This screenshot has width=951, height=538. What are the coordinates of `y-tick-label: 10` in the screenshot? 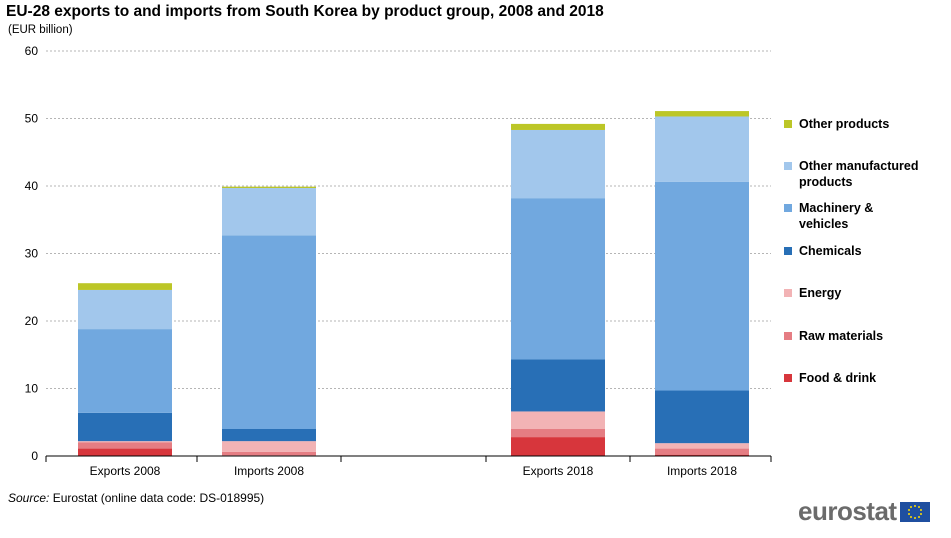 It's located at (32, 389).